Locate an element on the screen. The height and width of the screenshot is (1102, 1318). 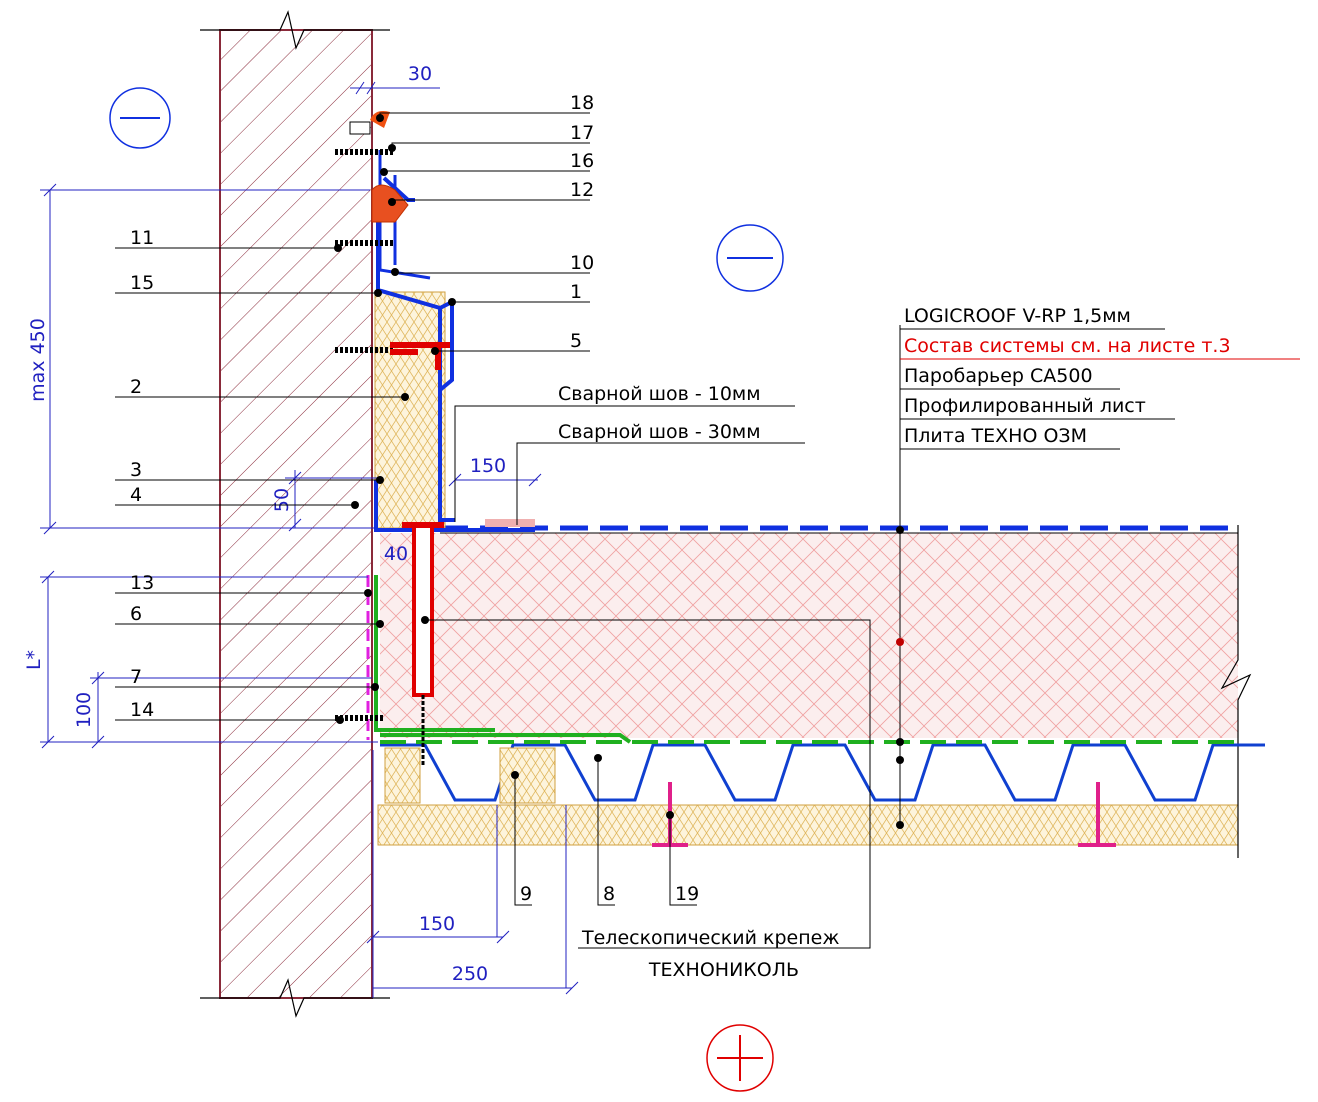
dimension: 250 is located at coordinates (470, 974).